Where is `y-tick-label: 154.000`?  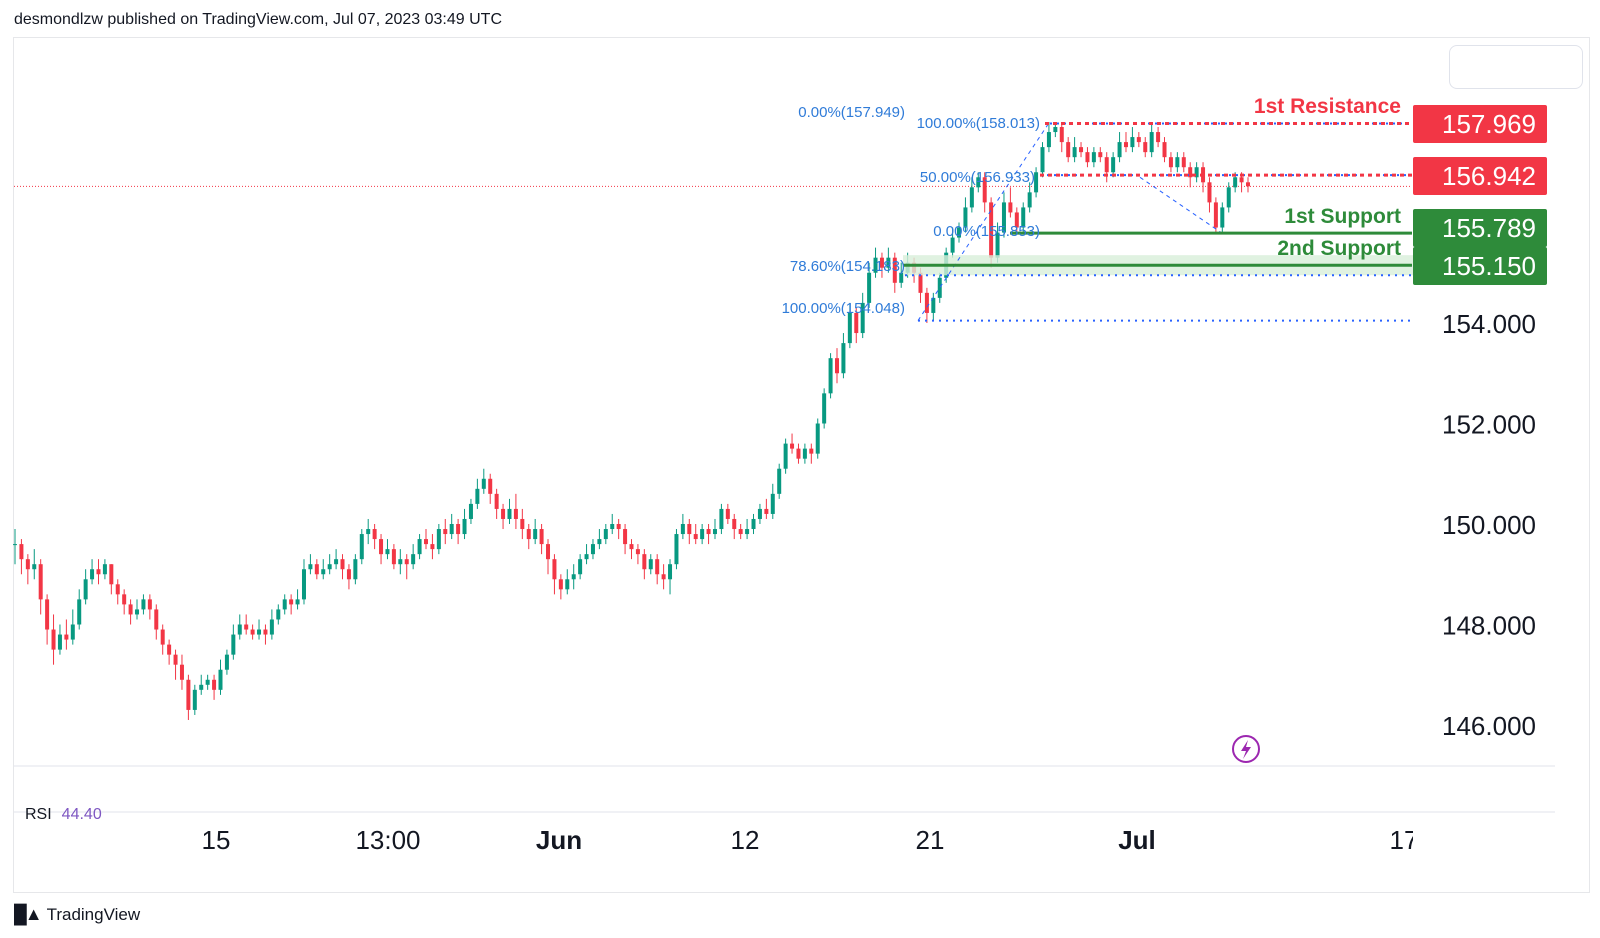
y-tick-label: 154.000 is located at coordinates (1489, 324).